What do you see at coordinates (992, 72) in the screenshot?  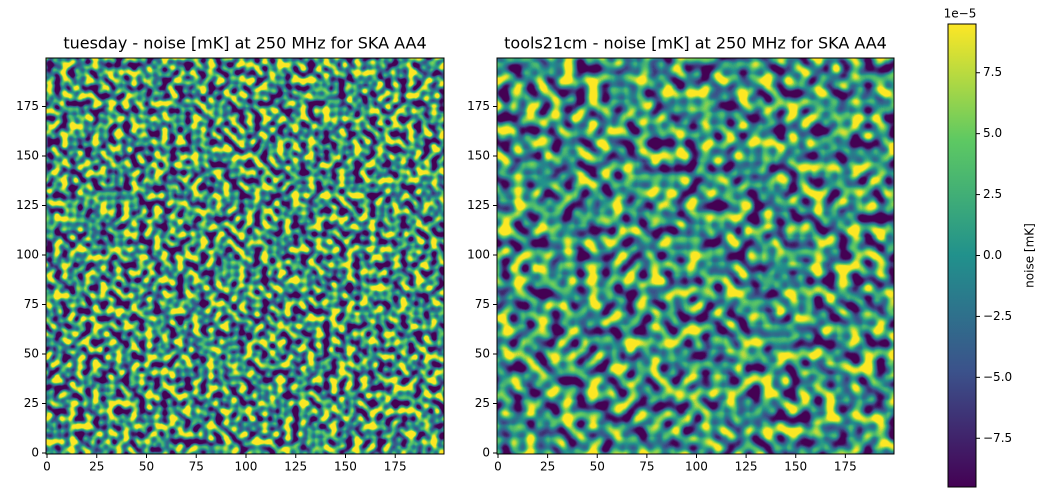 I see `colorbar-tick-label: 7.5` at bounding box center [992, 72].